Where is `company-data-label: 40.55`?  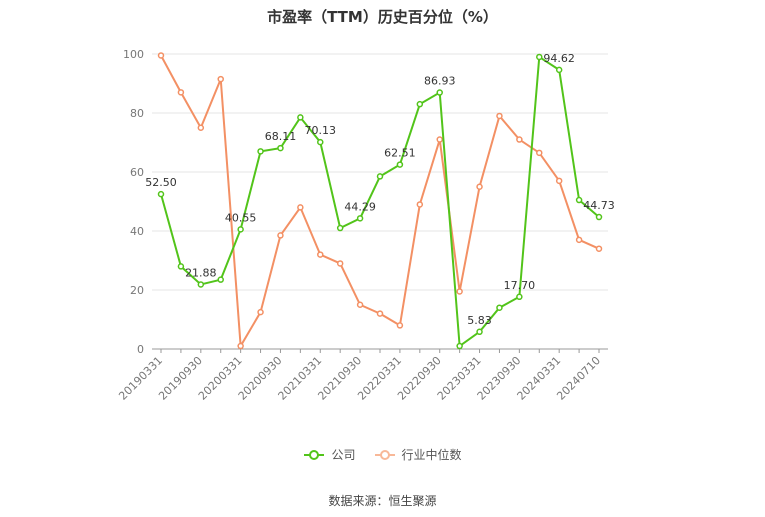 company-data-label: 40.55 is located at coordinates (241, 217).